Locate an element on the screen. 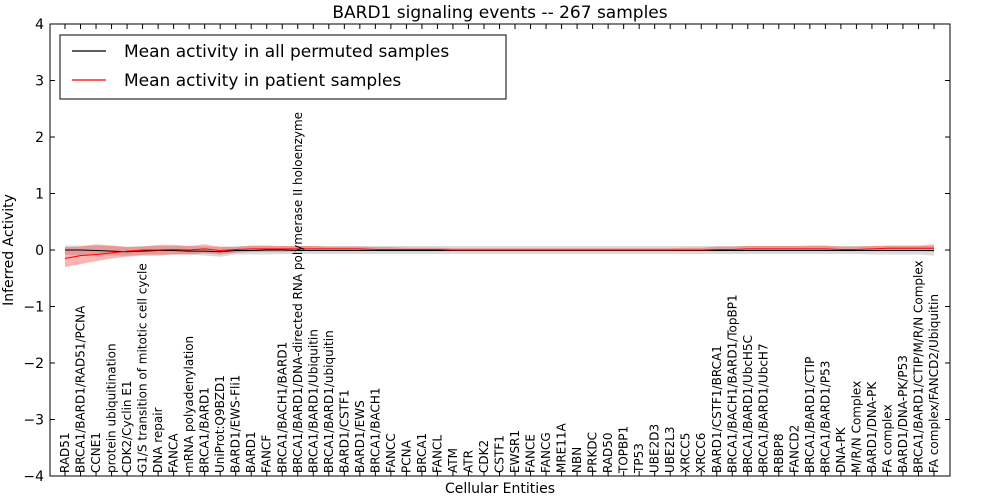 The image size is (1000, 500). x-tick-label: BRCA1/BARD1 is located at coordinates (205, 430).